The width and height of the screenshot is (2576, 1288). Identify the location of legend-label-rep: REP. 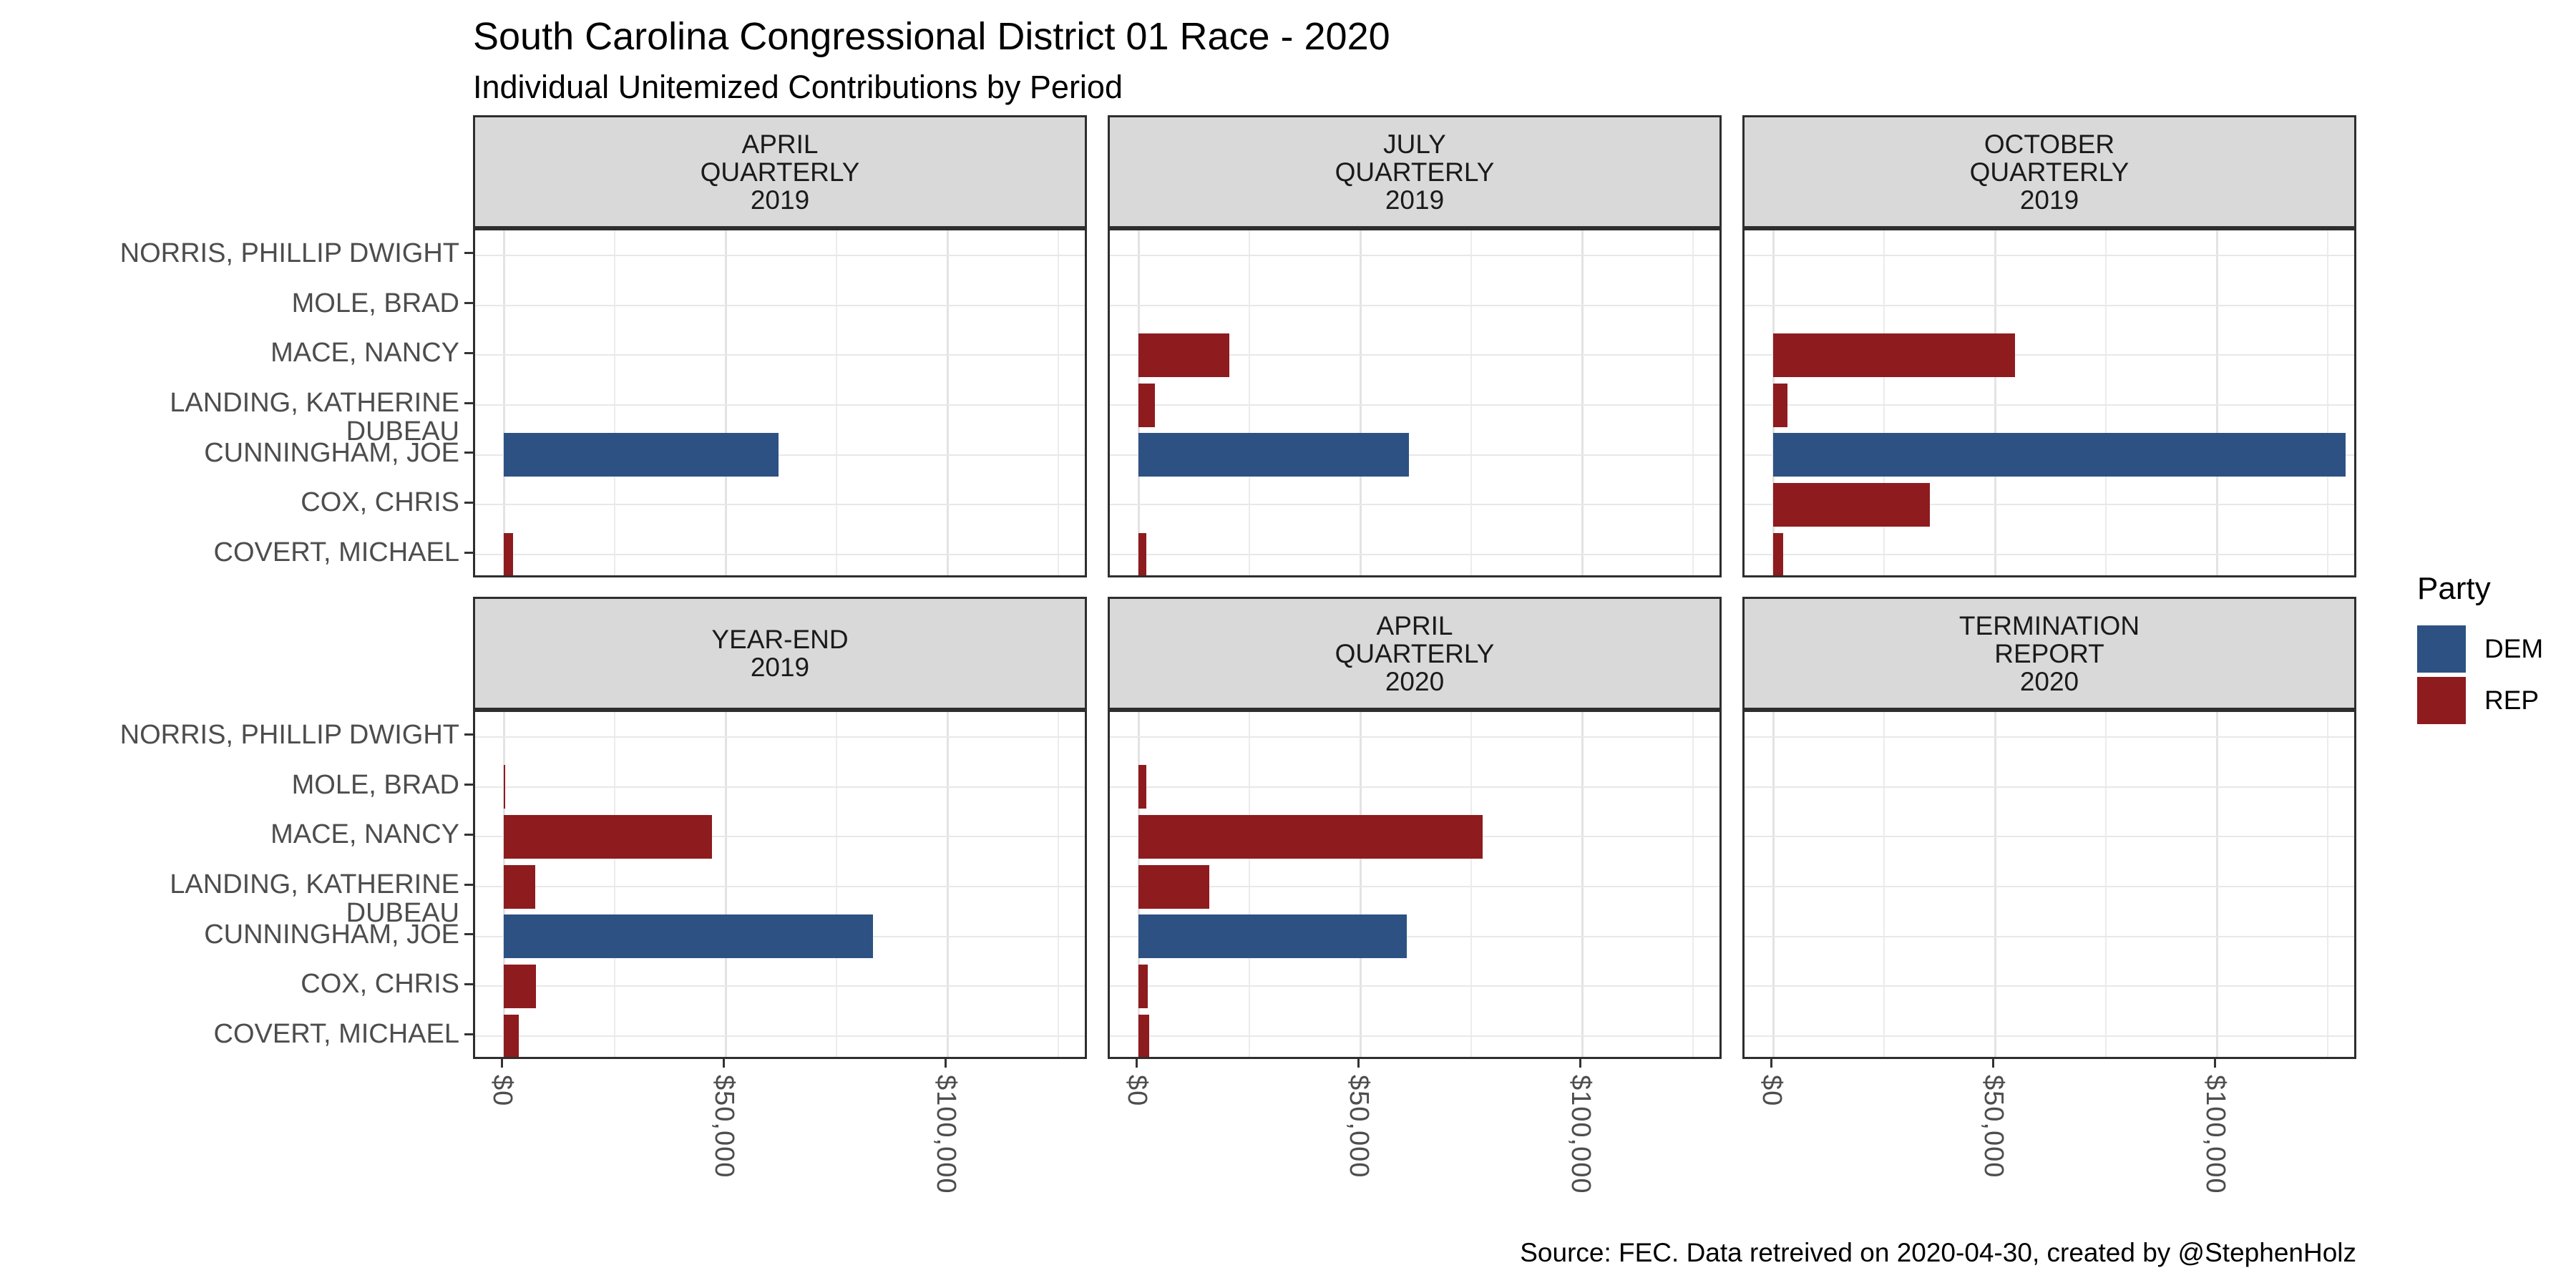
(2512, 700).